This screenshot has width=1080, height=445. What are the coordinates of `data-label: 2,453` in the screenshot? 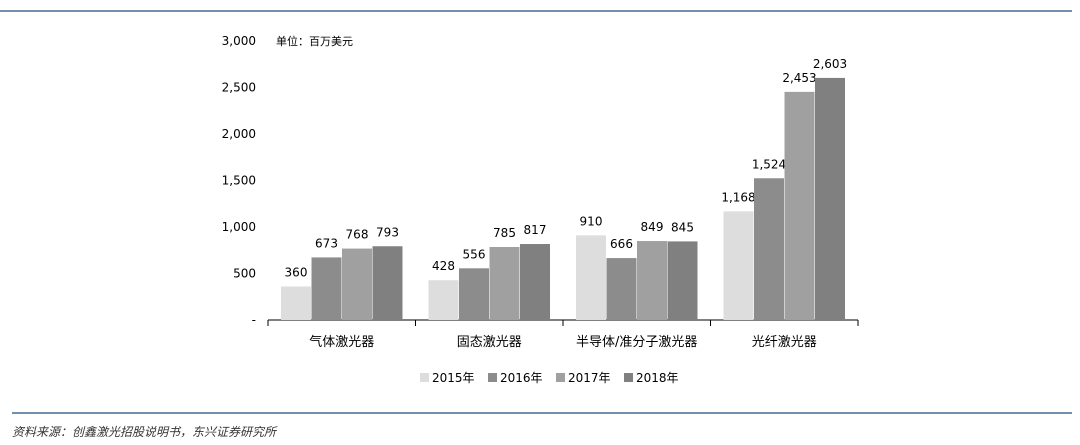 It's located at (799, 78).